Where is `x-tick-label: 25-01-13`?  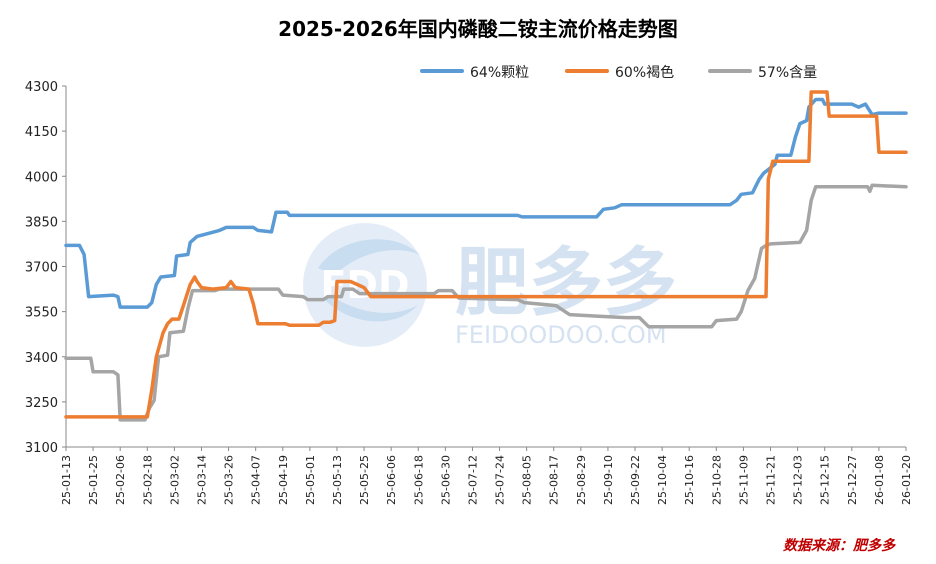
x-tick-label: 25-01-13 is located at coordinates (66, 480).